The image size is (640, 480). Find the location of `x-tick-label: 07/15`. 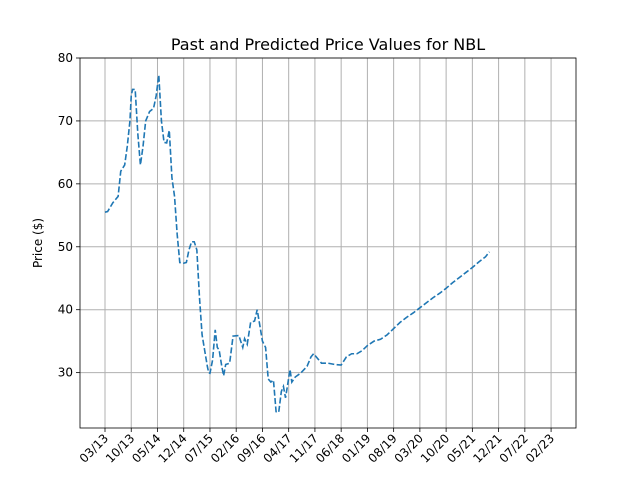

x-tick-label: 07/15 is located at coordinates (199, 448).